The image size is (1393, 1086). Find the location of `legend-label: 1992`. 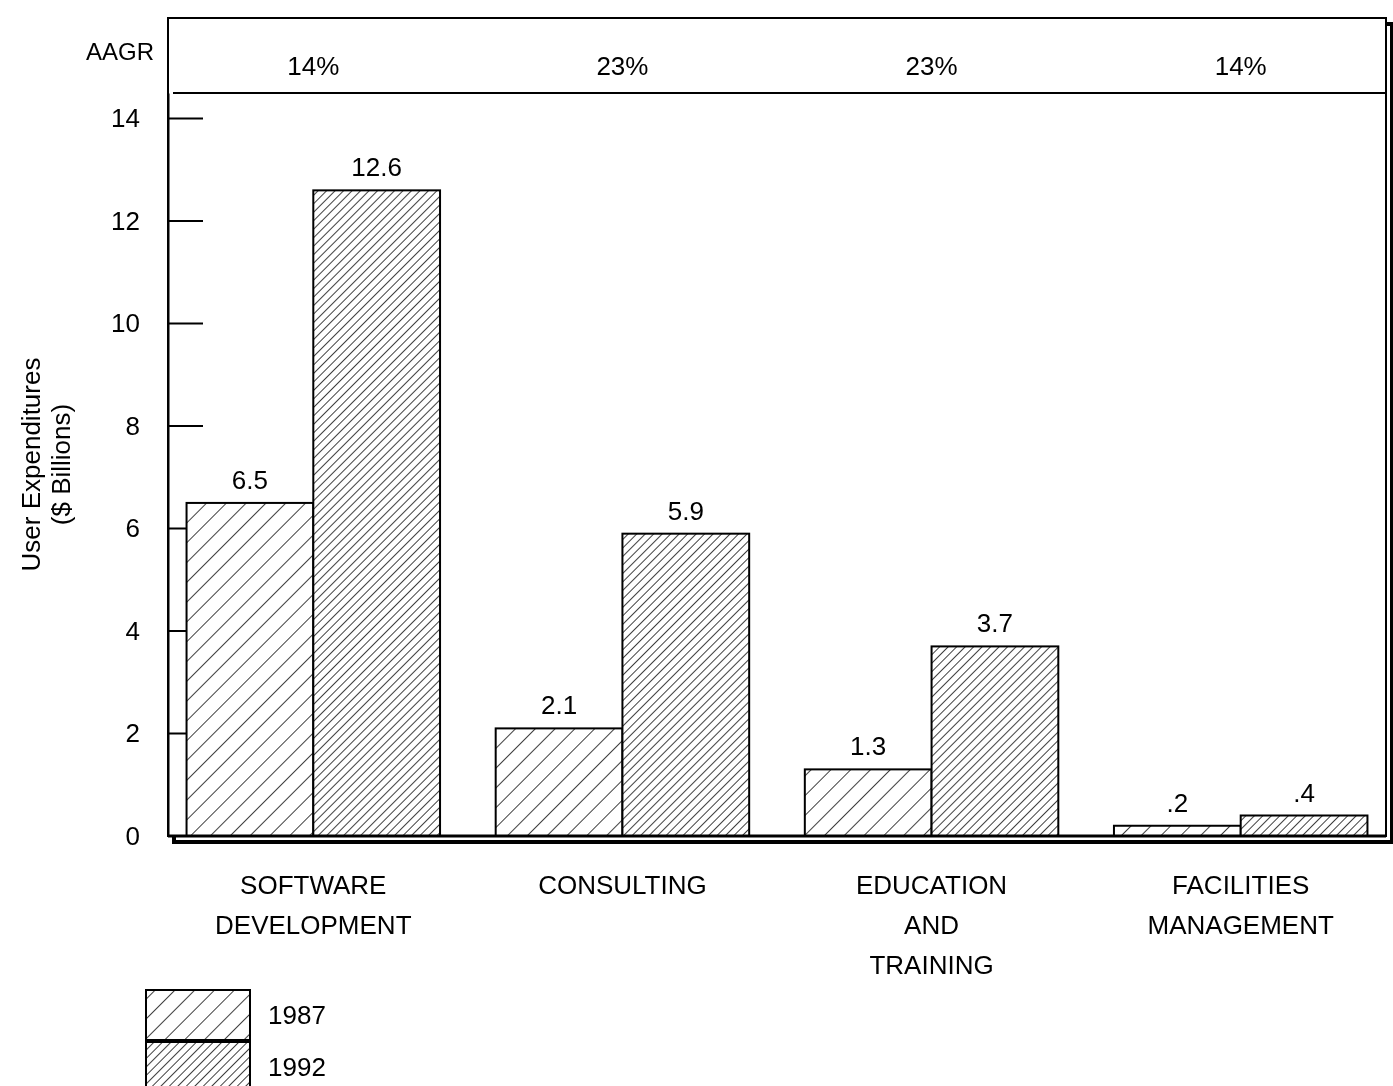

legend-label: 1992 is located at coordinates (297, 1067).